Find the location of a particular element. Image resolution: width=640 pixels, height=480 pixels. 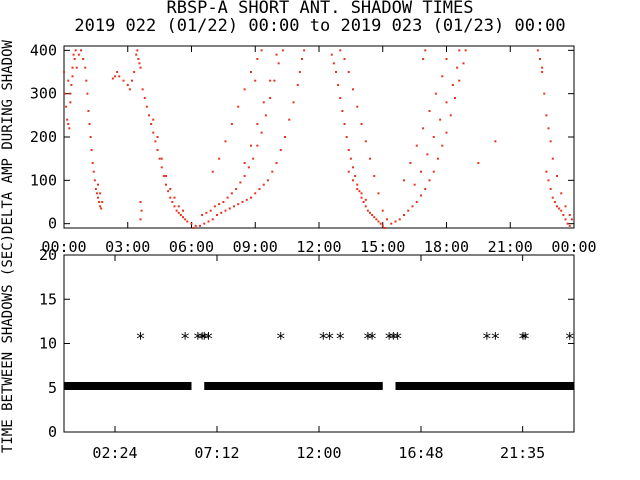

xtick-label: 18:00 is located at coordinates (446, 247).